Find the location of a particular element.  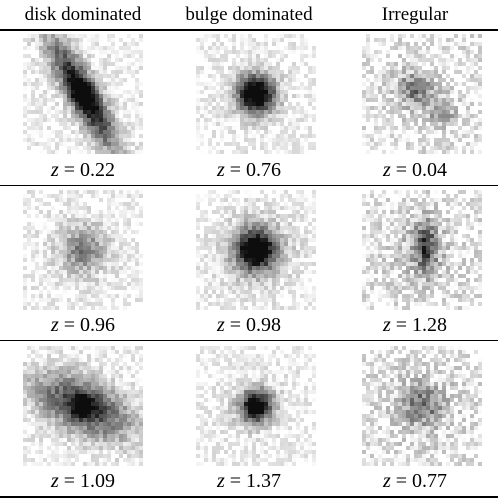

table-rule-bottom is located at coordinates (249, 497).